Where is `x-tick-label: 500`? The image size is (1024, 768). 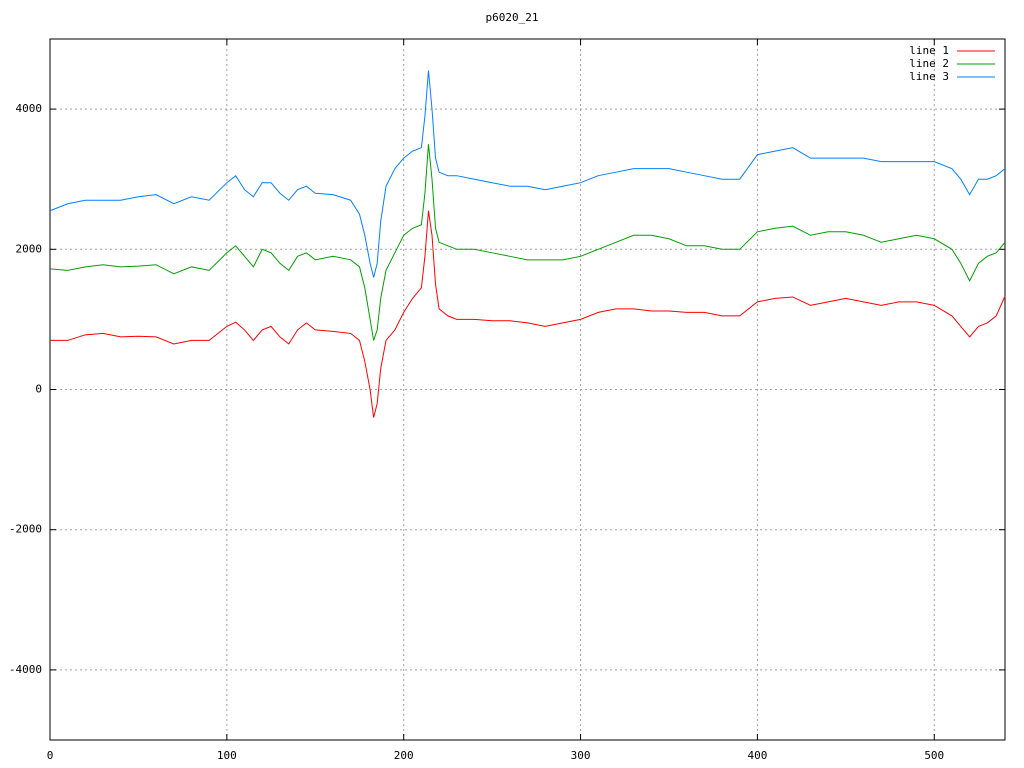
x-tick-label: 500 is located at coordinates (934, 755).